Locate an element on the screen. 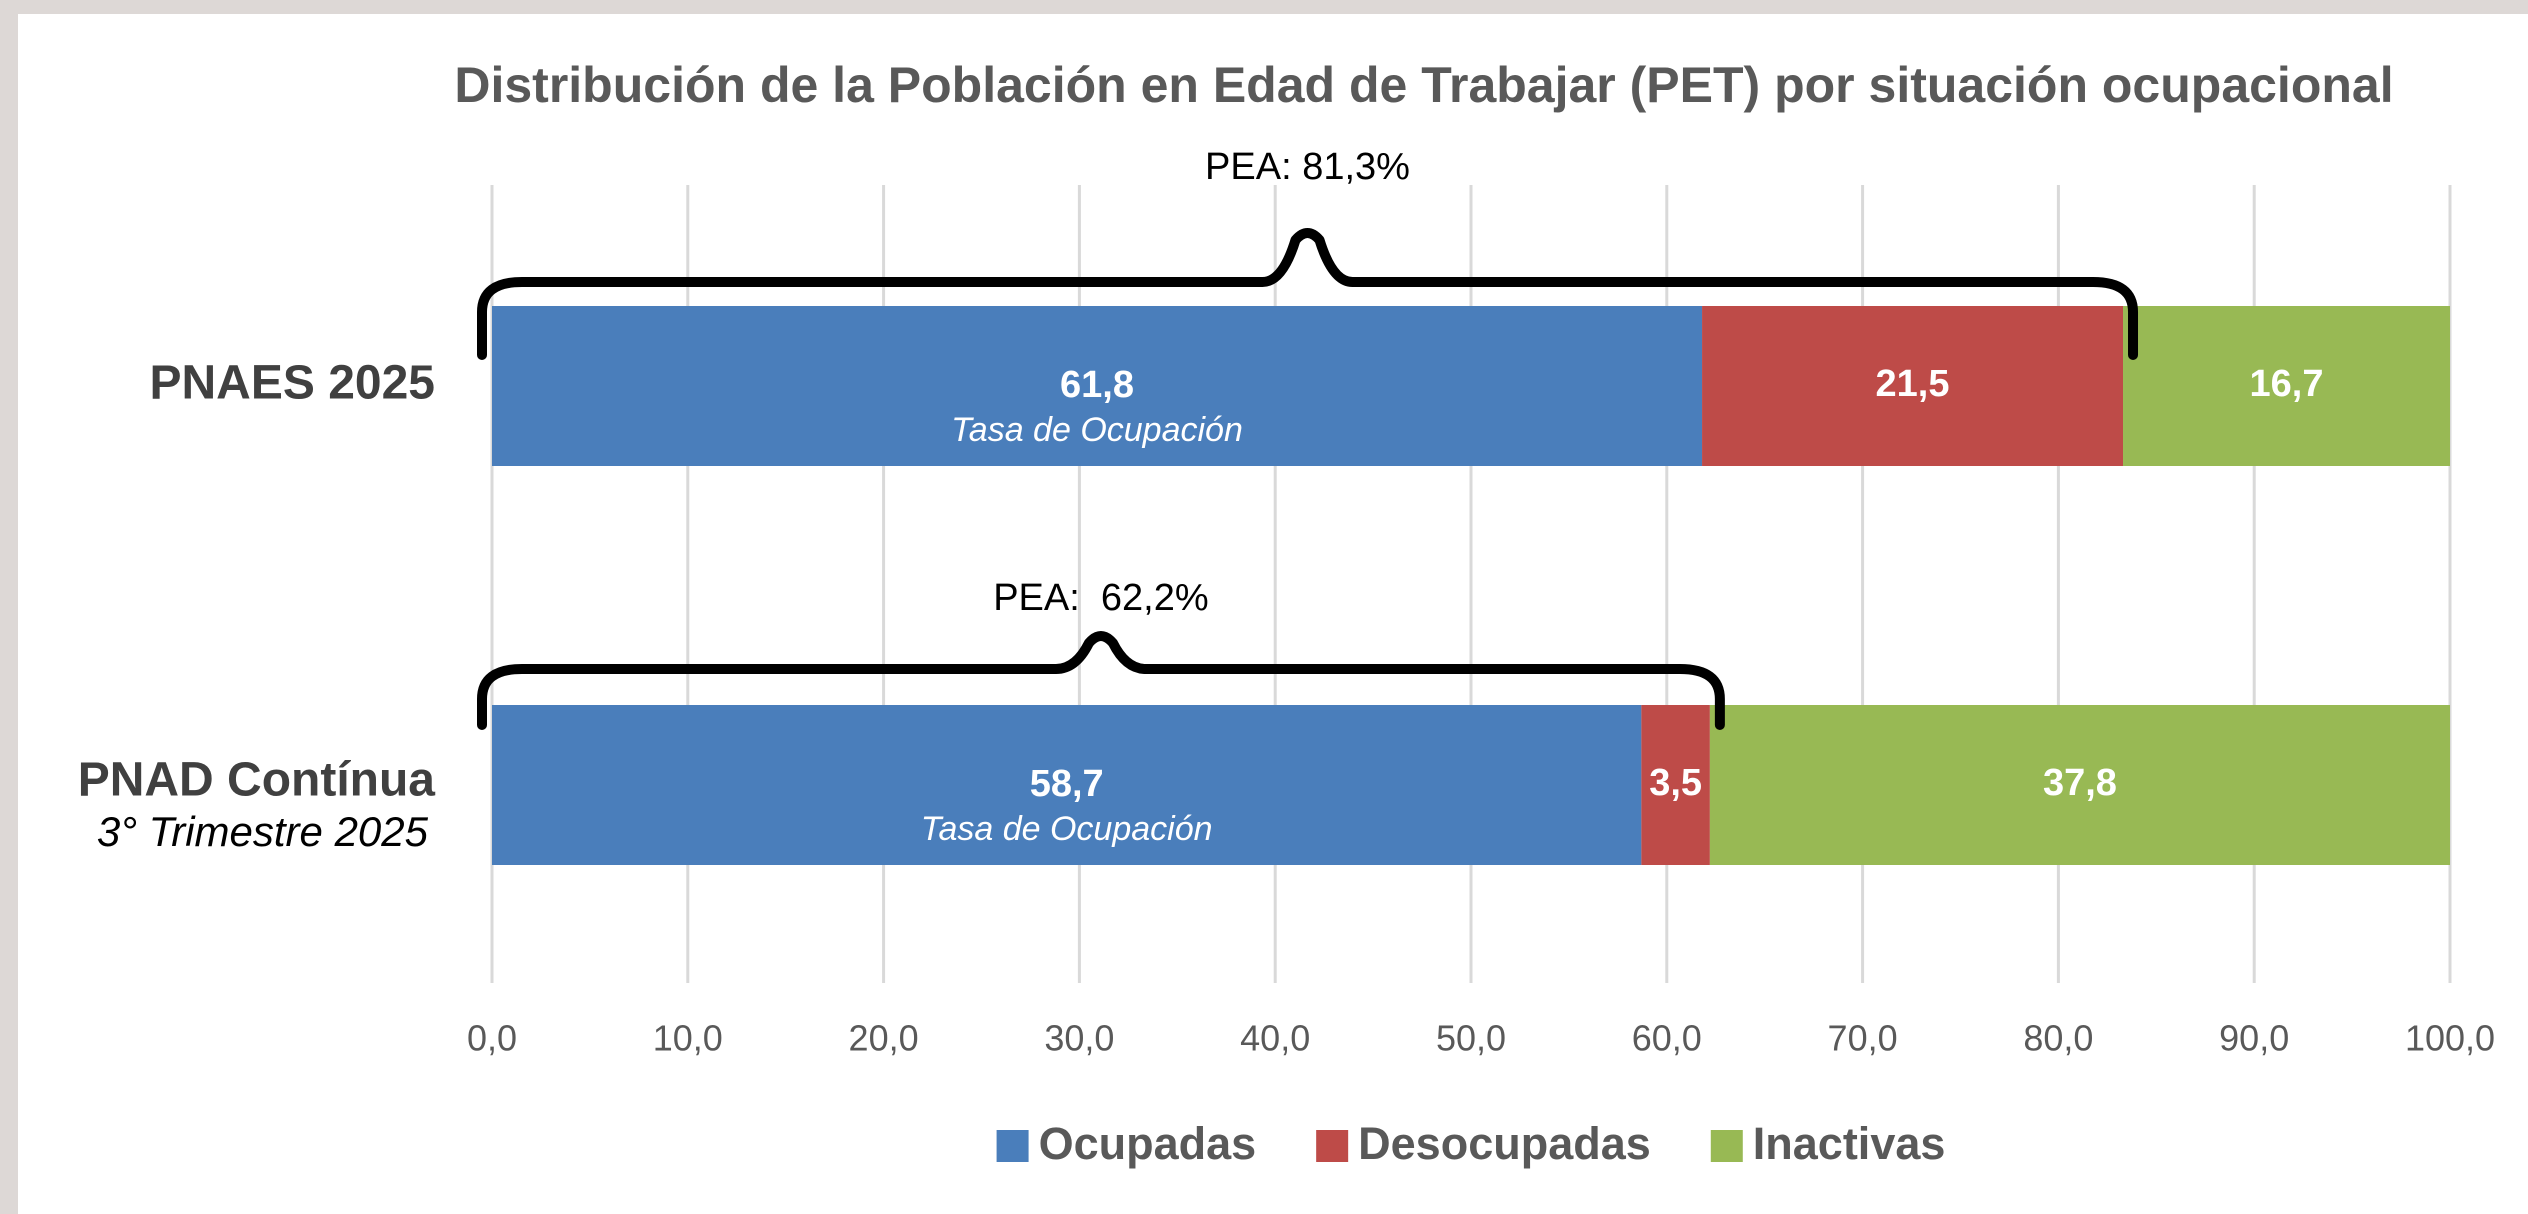  x-tick-label: 10,0 is located at coordinates (688, 1038).